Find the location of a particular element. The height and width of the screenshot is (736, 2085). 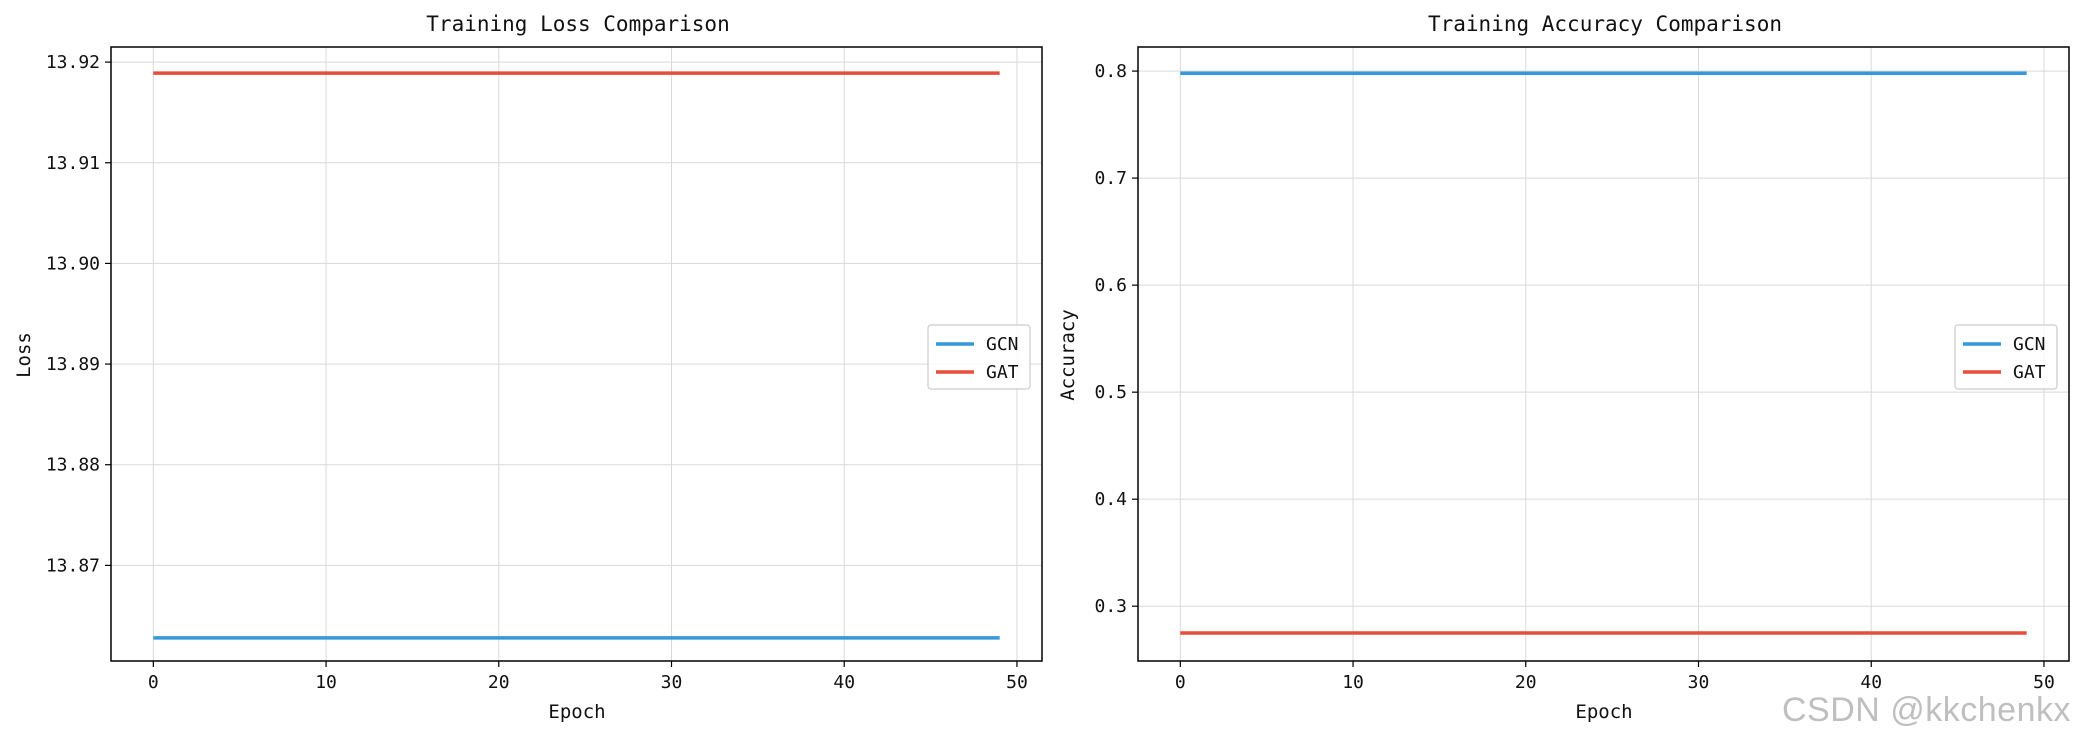

loss-chart-legend-label-gat: GAT is located at coordinates (1002, 372).